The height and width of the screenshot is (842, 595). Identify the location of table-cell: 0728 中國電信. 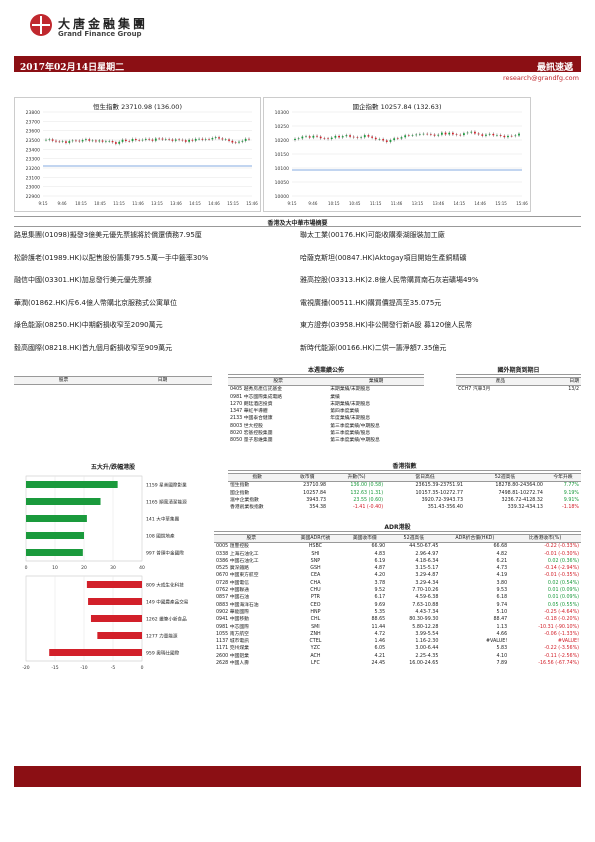
(232, 583).